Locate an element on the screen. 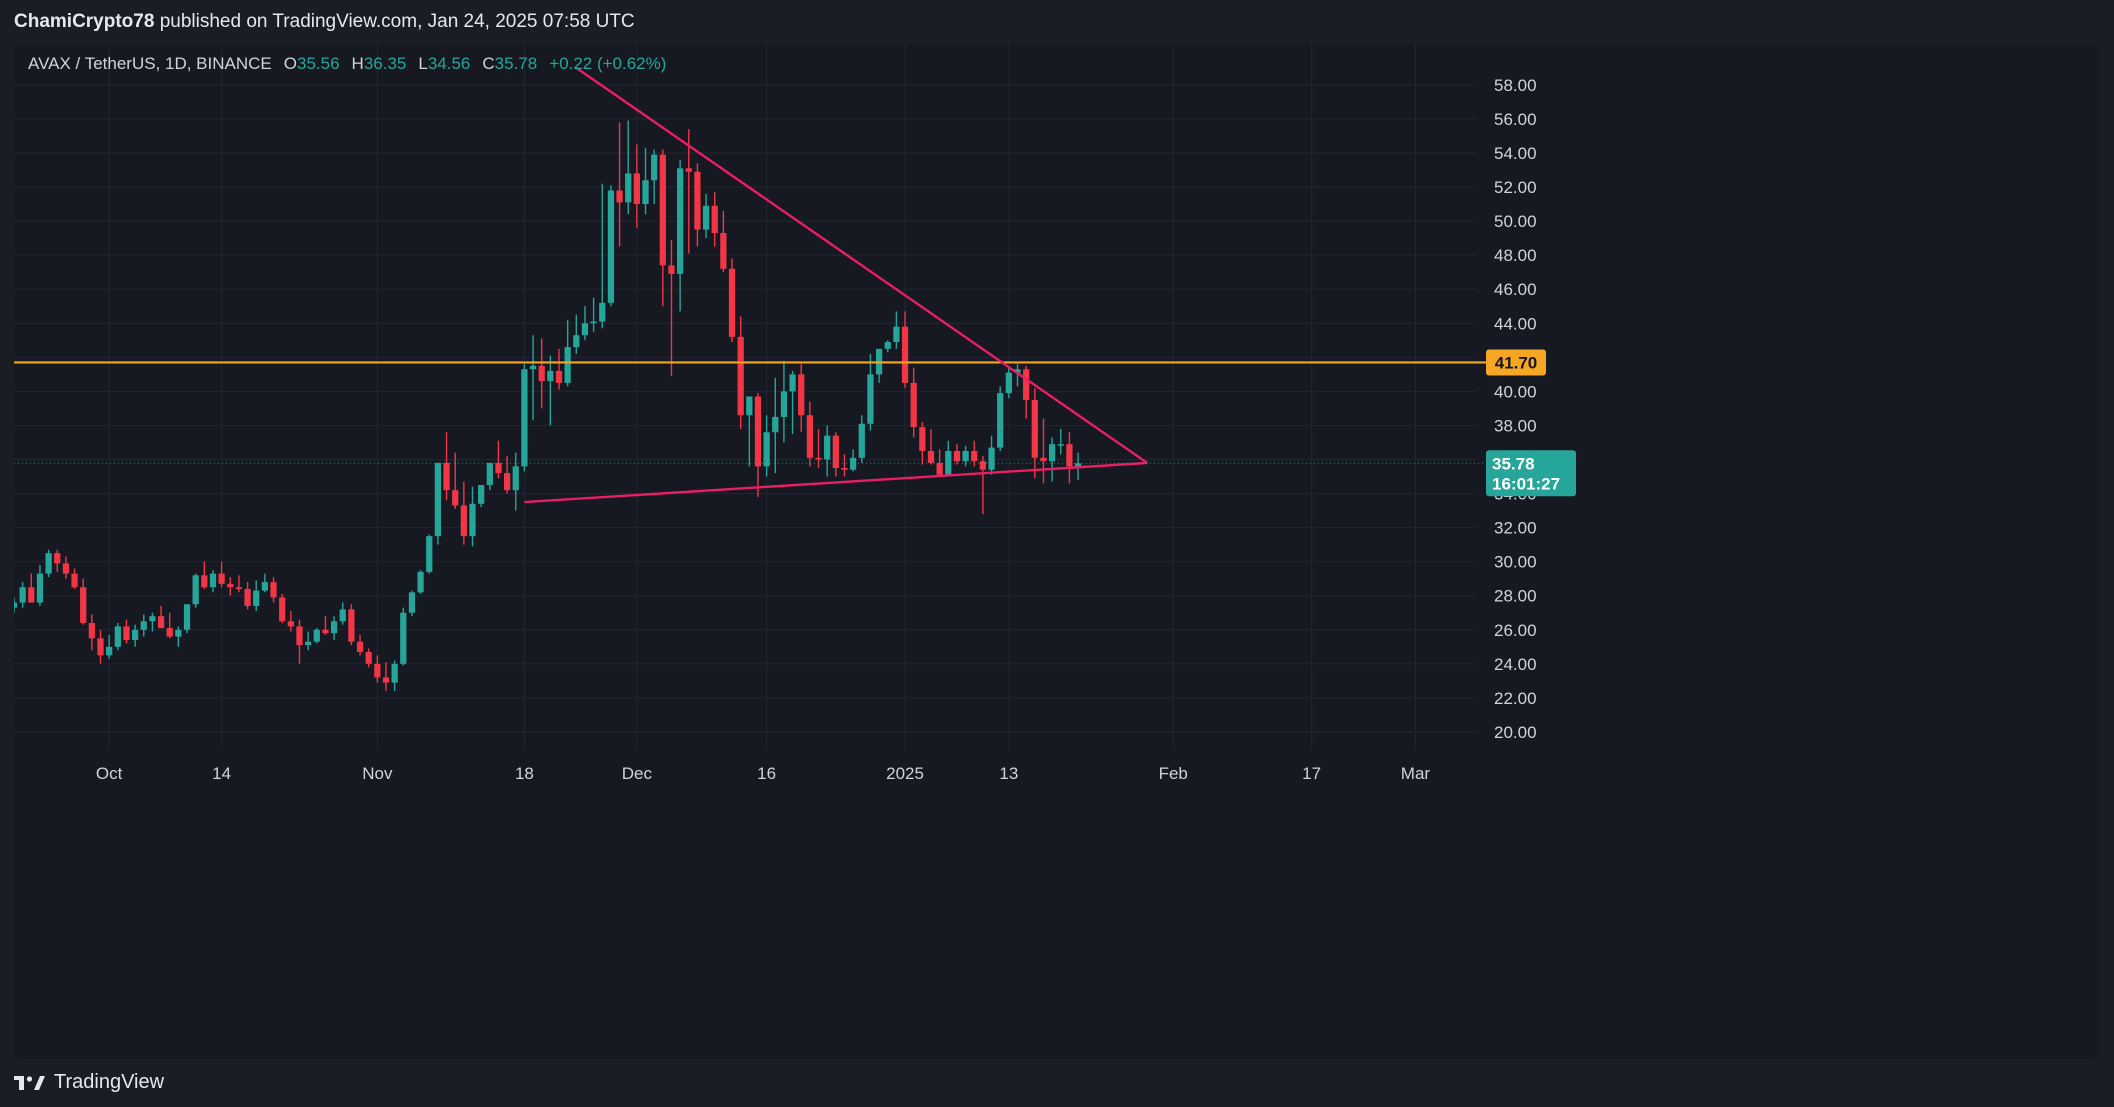  x-tick-label: Feb is located at coordinates (1173, 773).